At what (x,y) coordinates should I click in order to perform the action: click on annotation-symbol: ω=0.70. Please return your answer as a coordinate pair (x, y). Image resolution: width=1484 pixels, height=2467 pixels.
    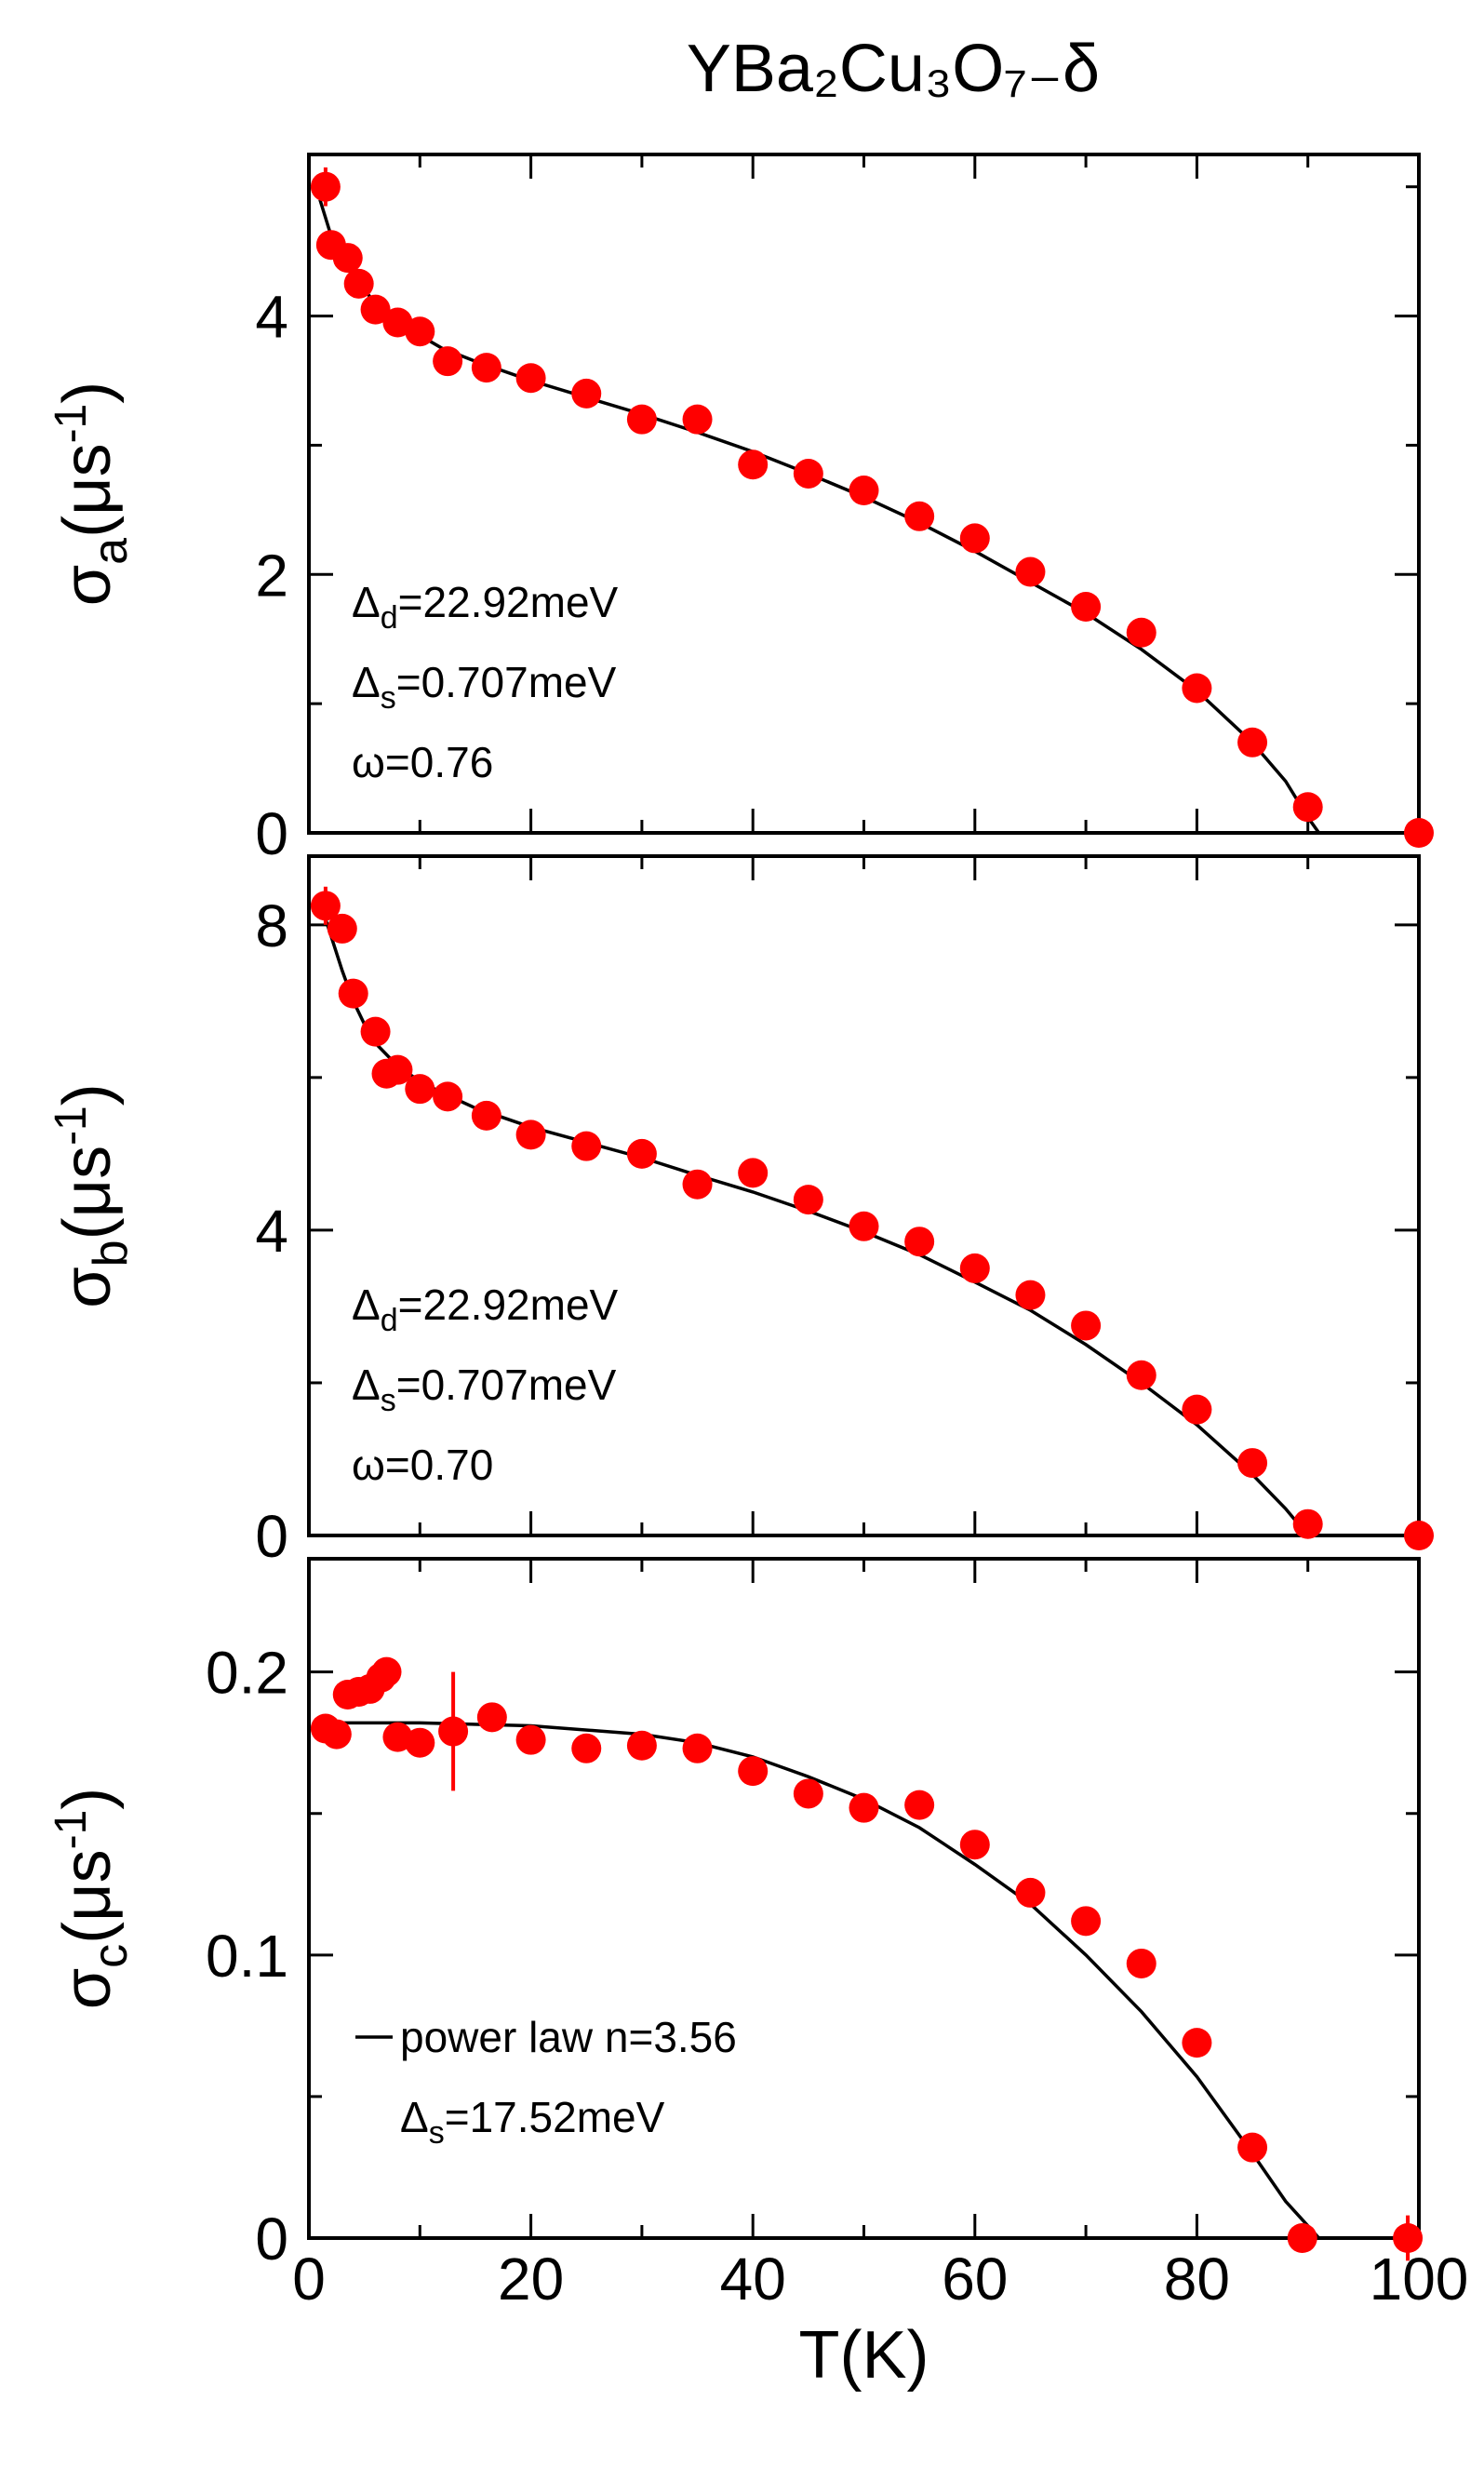
    Looking at the image, I should click on (422, 1465).